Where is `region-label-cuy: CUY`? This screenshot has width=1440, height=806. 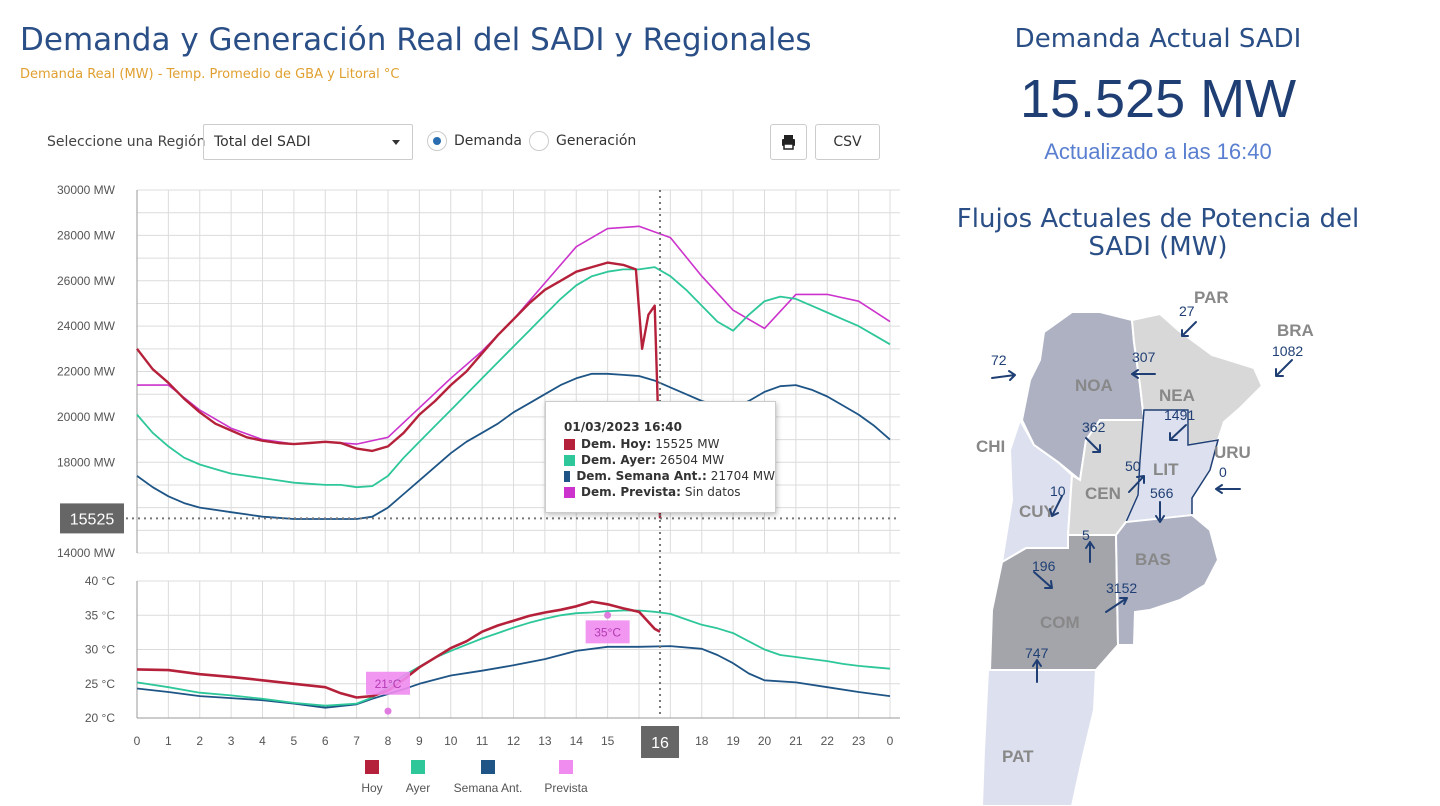 region-label-cuy: CUY is located at coordinates (1037, 511).